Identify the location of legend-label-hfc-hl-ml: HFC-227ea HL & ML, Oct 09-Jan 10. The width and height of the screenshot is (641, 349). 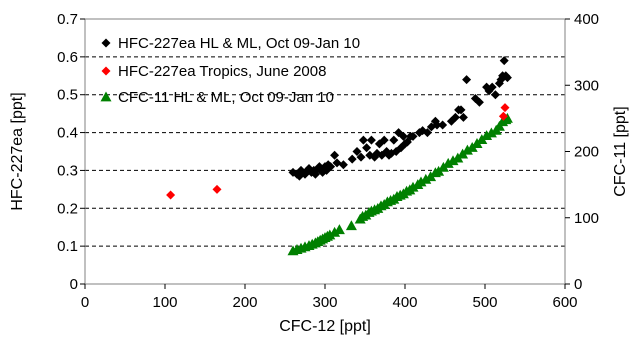
(239, 43).